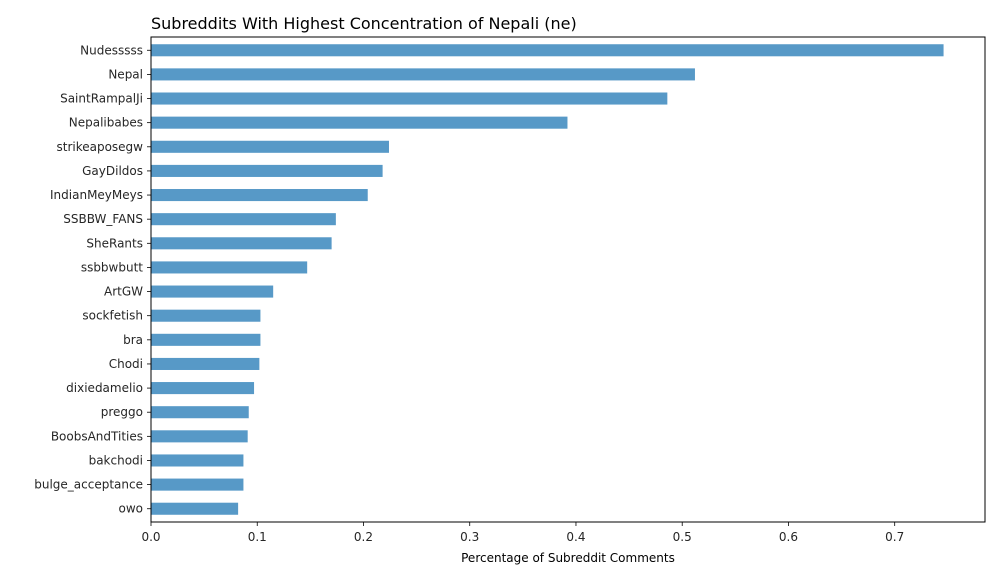 The image size is (1000, 580). I want to click on bar-SaintRampalJi, so click(409, 98).